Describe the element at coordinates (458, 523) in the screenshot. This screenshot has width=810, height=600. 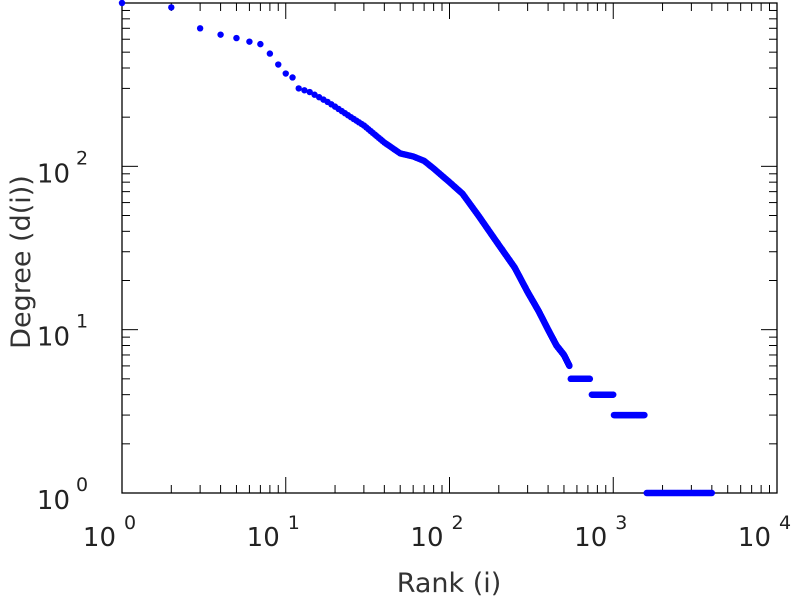
I see `x-tick-exponent: 2` at that location.